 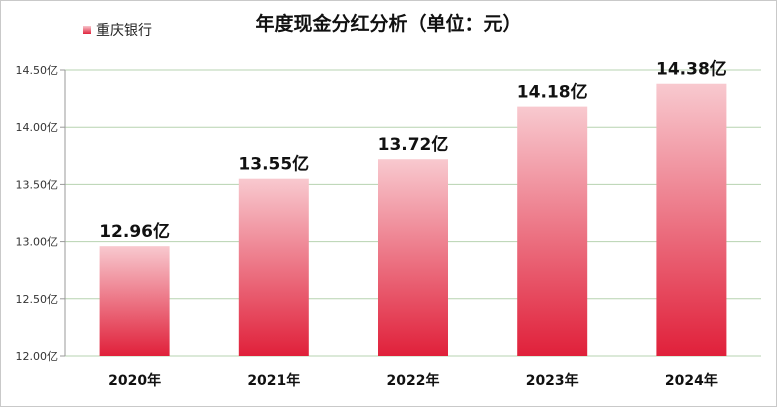 I want to click on y-tick-label: 13.50亿, so click(x=37, y=184).